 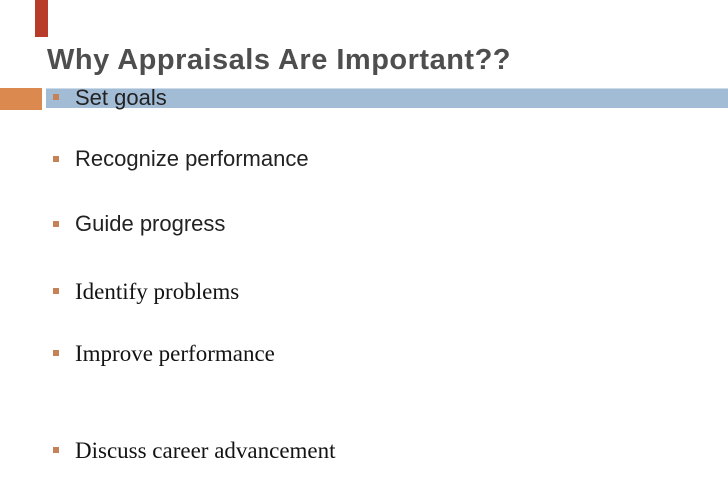 What do you see at coordinates (21, 99) in the screenshot?
I see `orange-accent-block` at bounding box center [21, 99].